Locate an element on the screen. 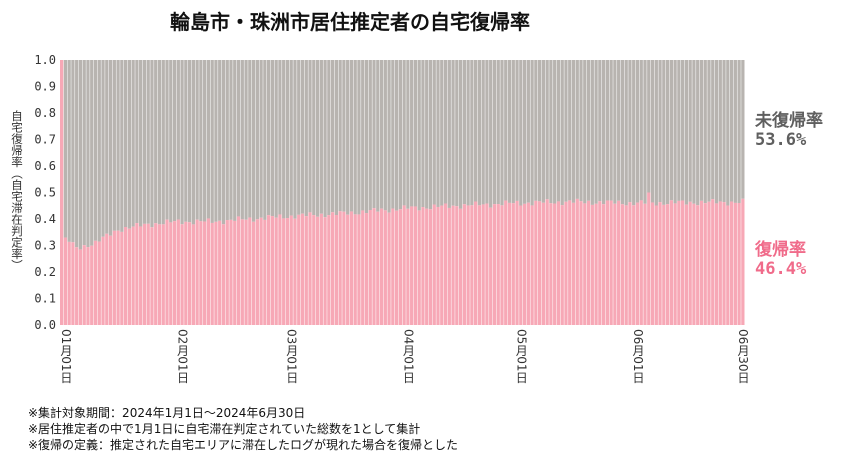  x-tick-label: 04月01日 is located at coordinates (408, 356).